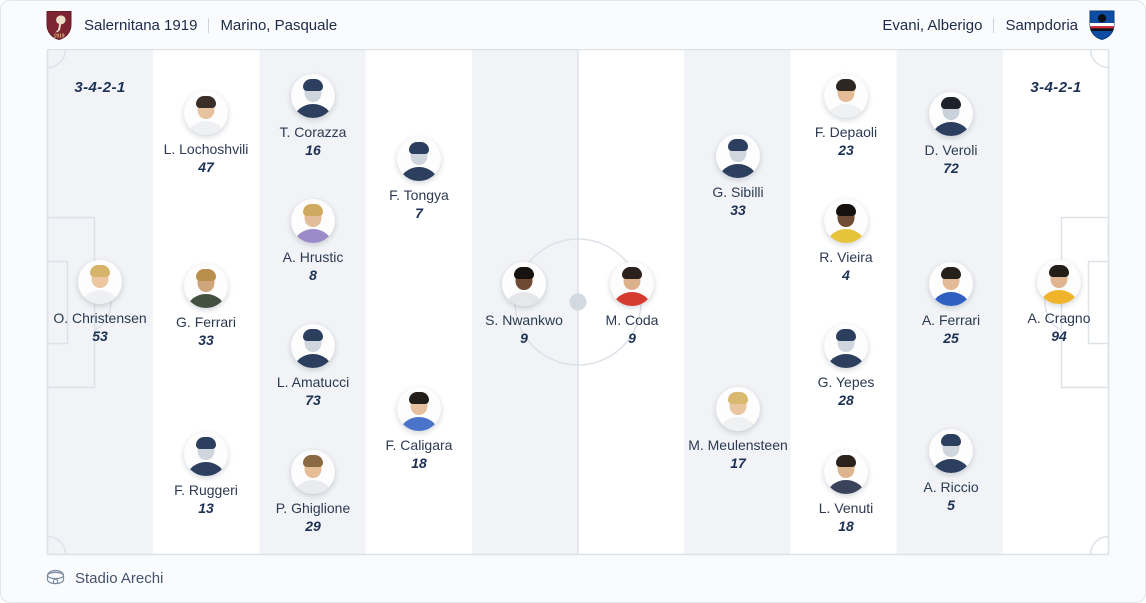 This screenshot has height=603, width=1146. Describe the element at coordinates (55, 578) in the screenshot. I see `stadium-icon` at that location.